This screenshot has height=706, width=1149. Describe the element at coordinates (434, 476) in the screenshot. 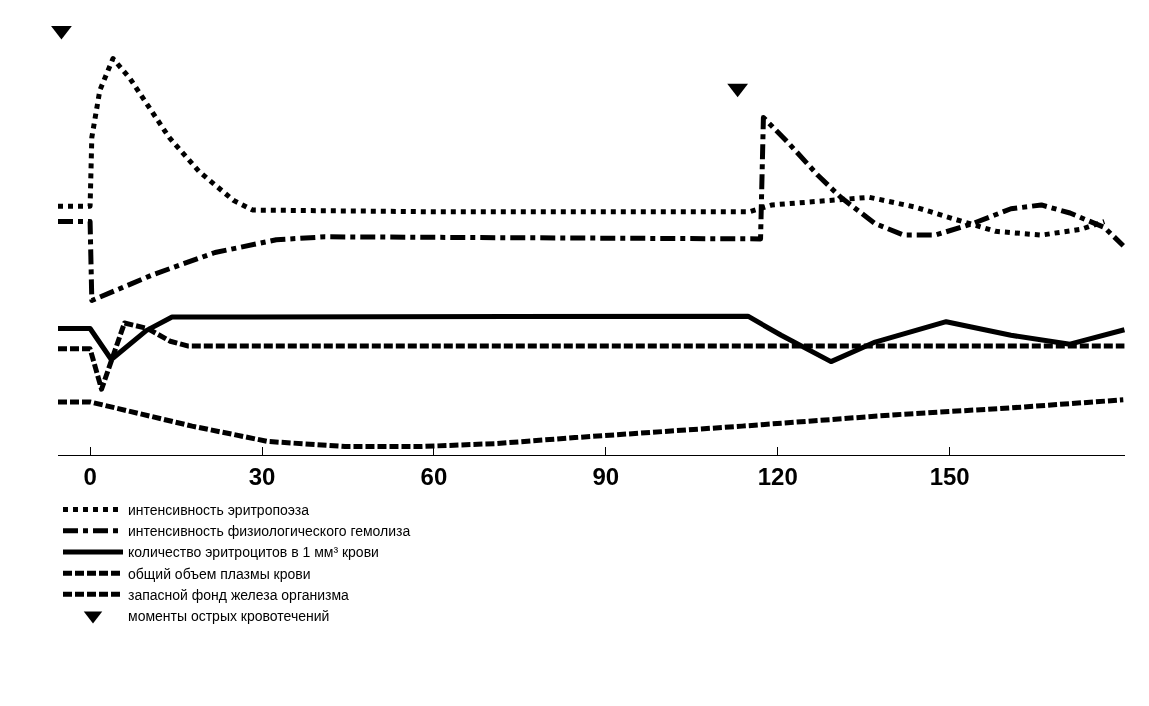

I see `x-tick-label: 60` at that location.